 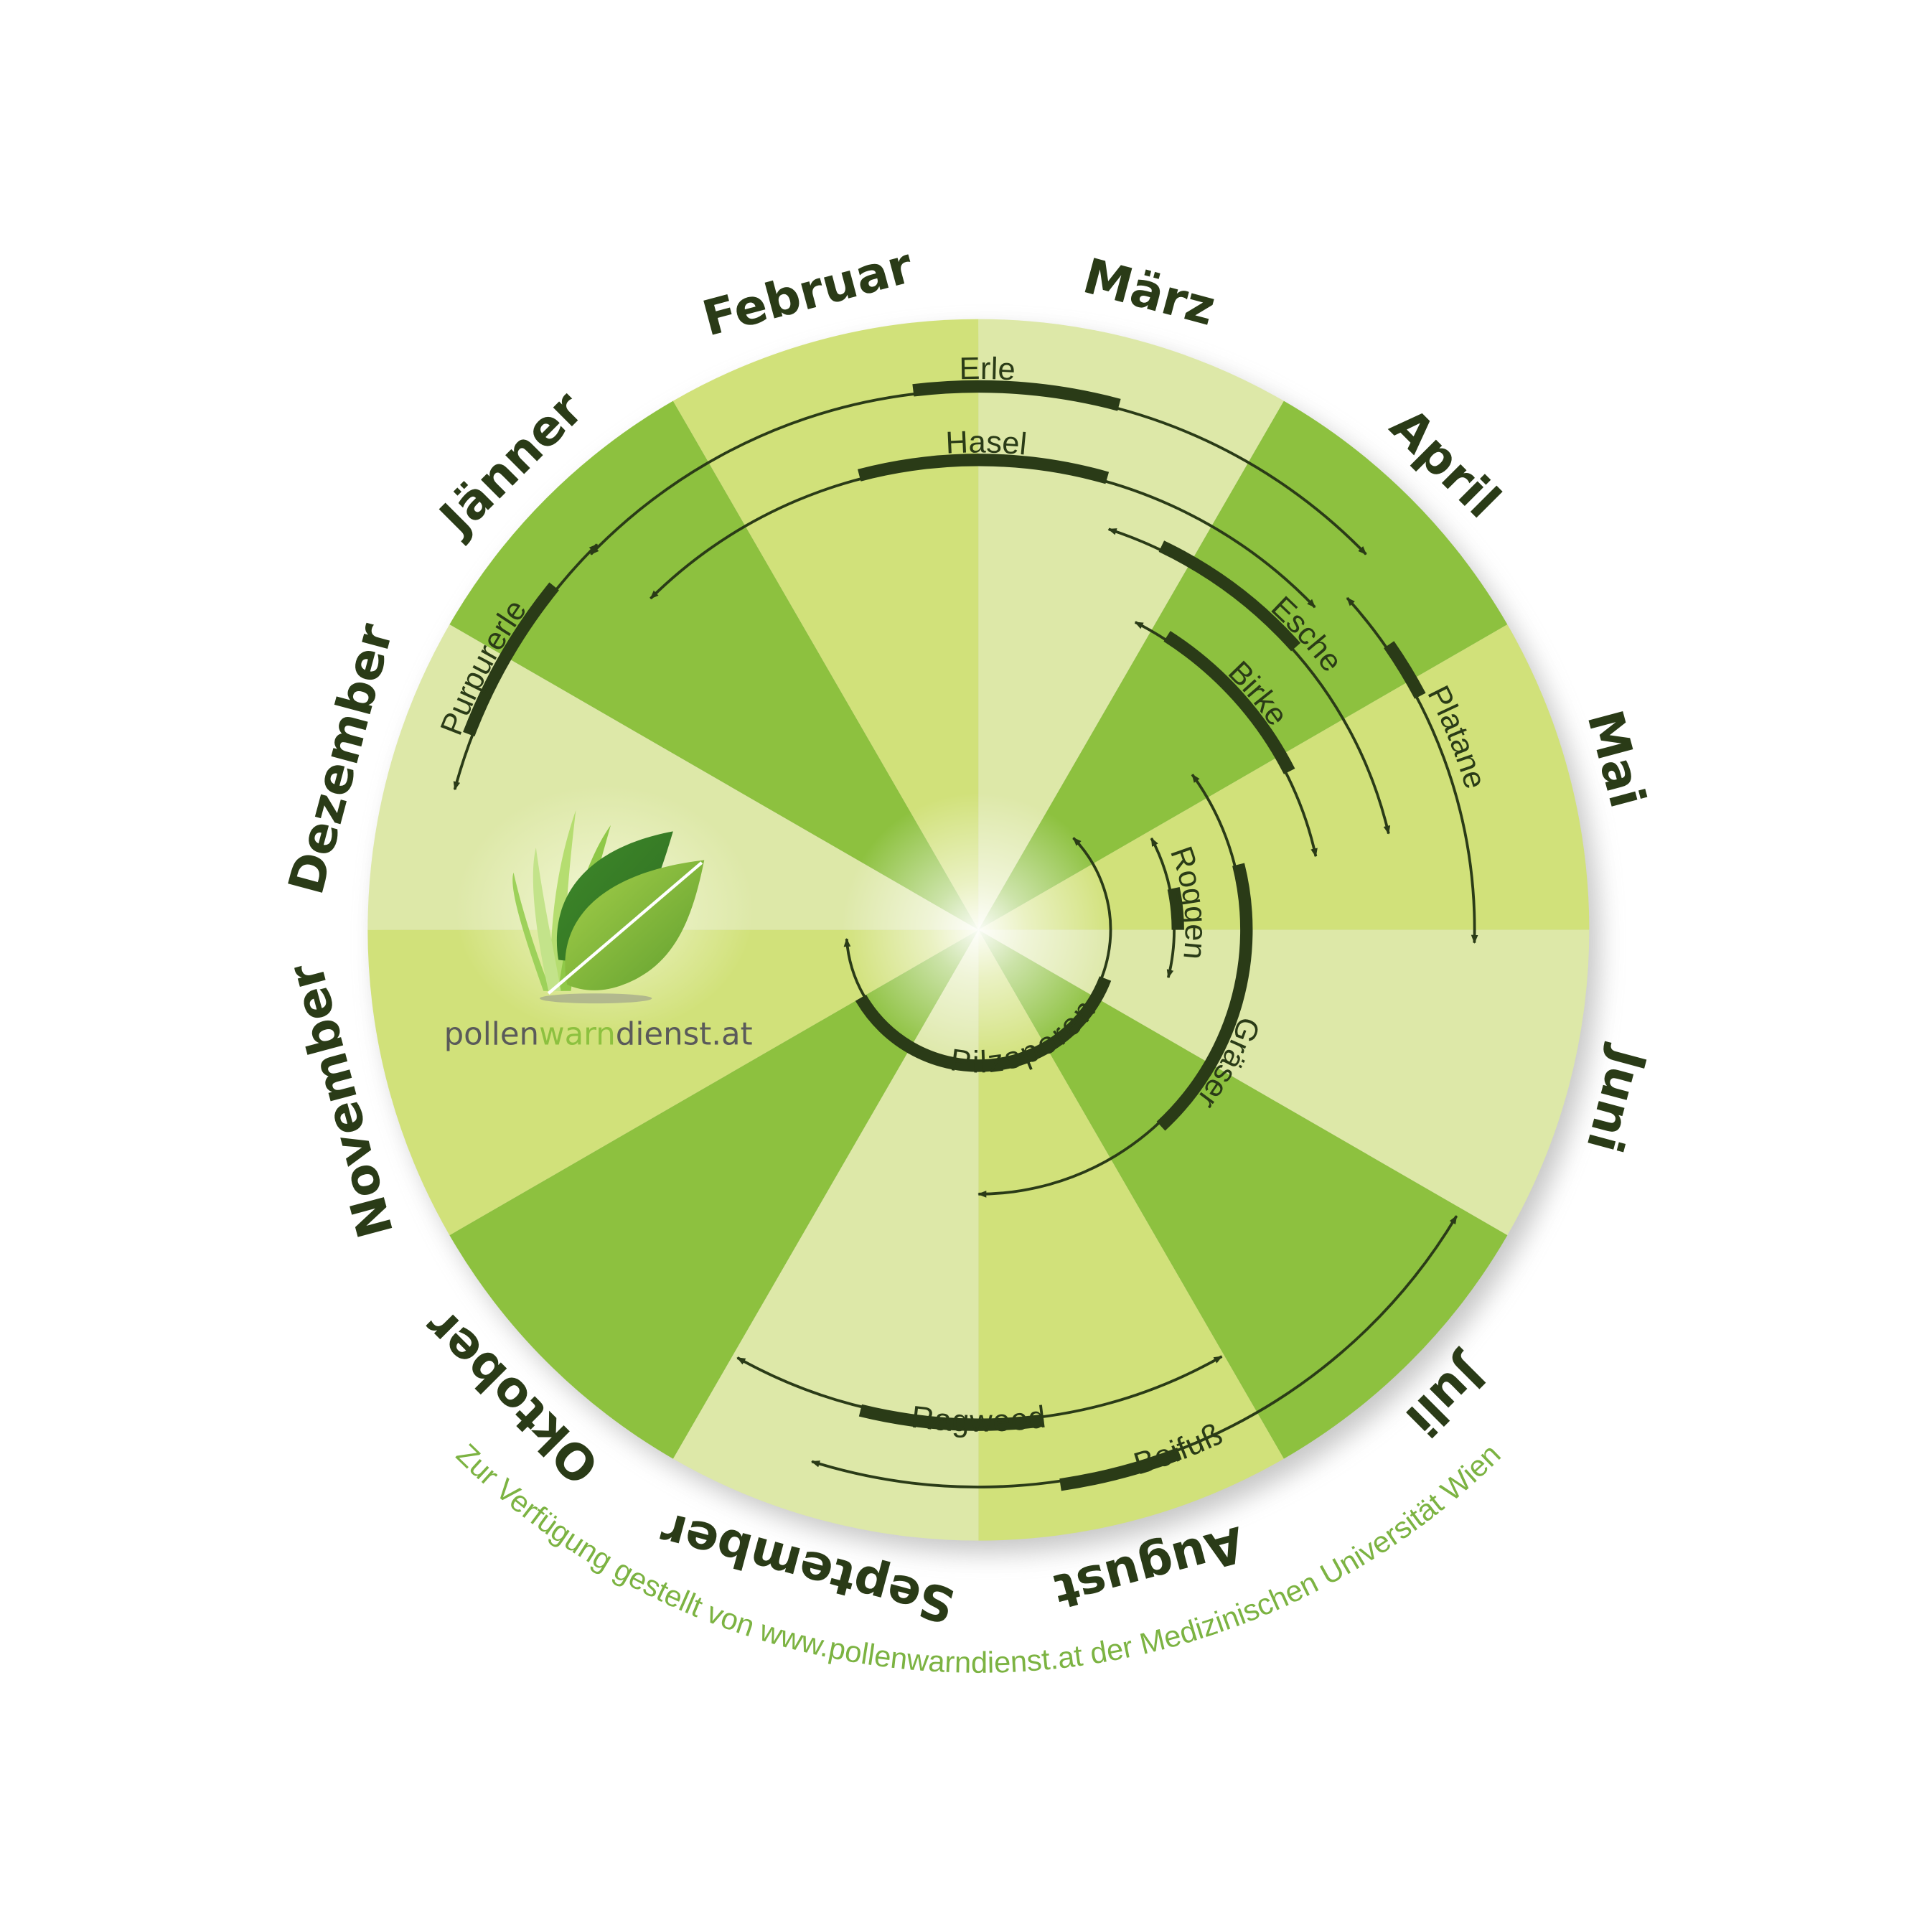 I want to click on logo-text-dienst: dienst.at, so click(x=684, y=1034).